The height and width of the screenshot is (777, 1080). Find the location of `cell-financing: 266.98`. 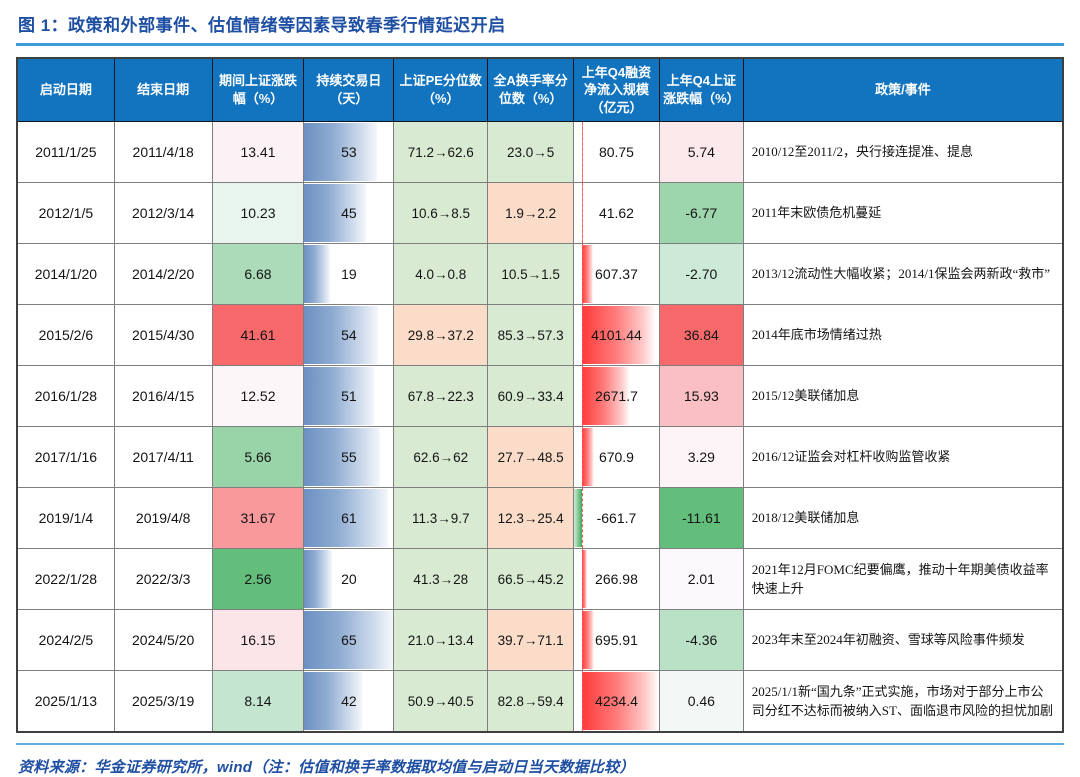

cell-financing: 266.98 is located at coordinates (616, 579).